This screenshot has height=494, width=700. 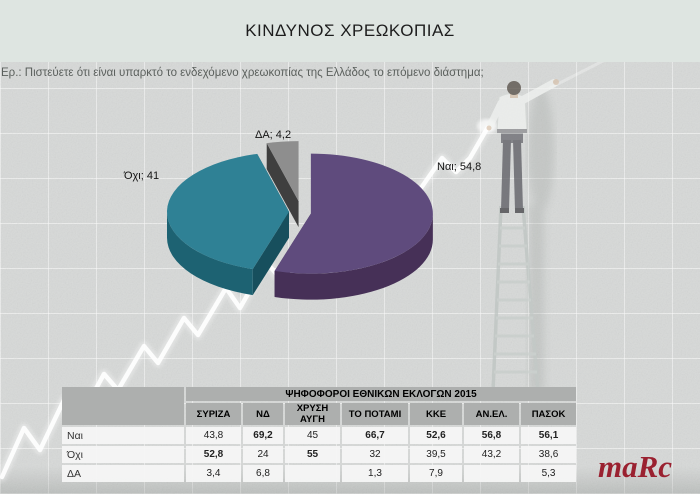 What do you see at coordinates (123, 473) in the screenshot?
I see `table-row-label: ΔΑ` at bounding box center [123, 473].